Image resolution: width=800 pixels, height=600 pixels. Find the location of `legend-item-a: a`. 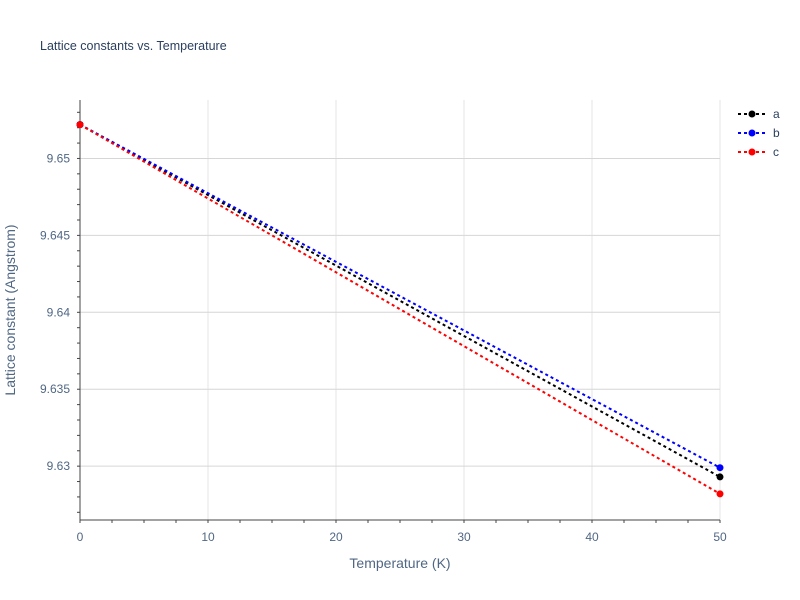

legend-item-a: a is located at coordinates (759, 114).